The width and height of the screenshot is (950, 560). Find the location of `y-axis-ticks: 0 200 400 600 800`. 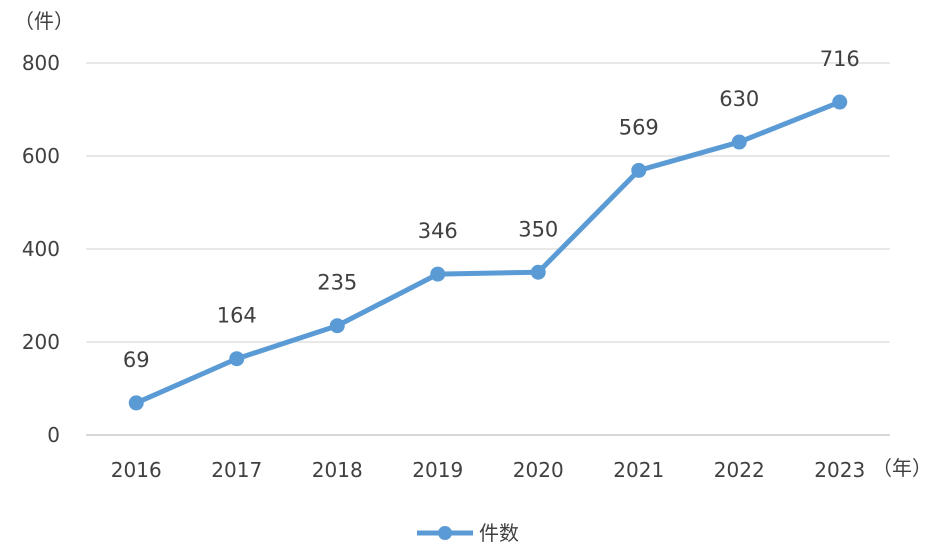

y-axis-ticks: 0 200 400 600 800 is located at coordinates (41, 249).